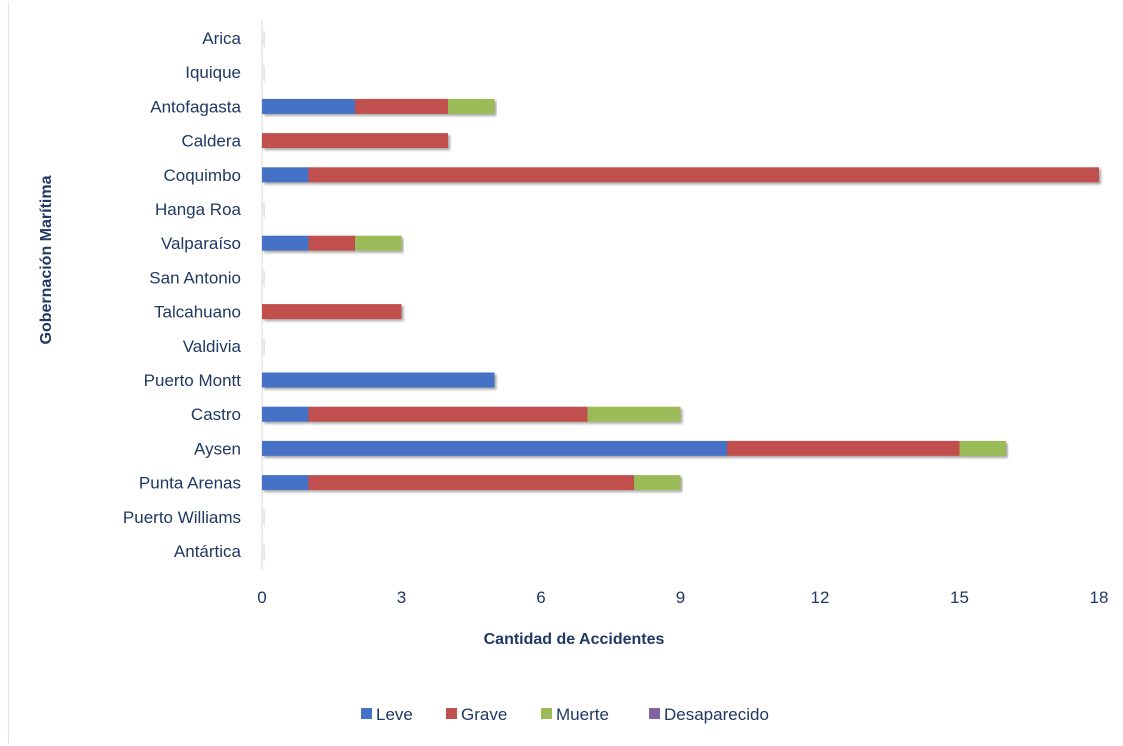 The width and height of the screenshot is (1123, 746). I want to click on legend-swatch-desaparecido, so click(654, 713).